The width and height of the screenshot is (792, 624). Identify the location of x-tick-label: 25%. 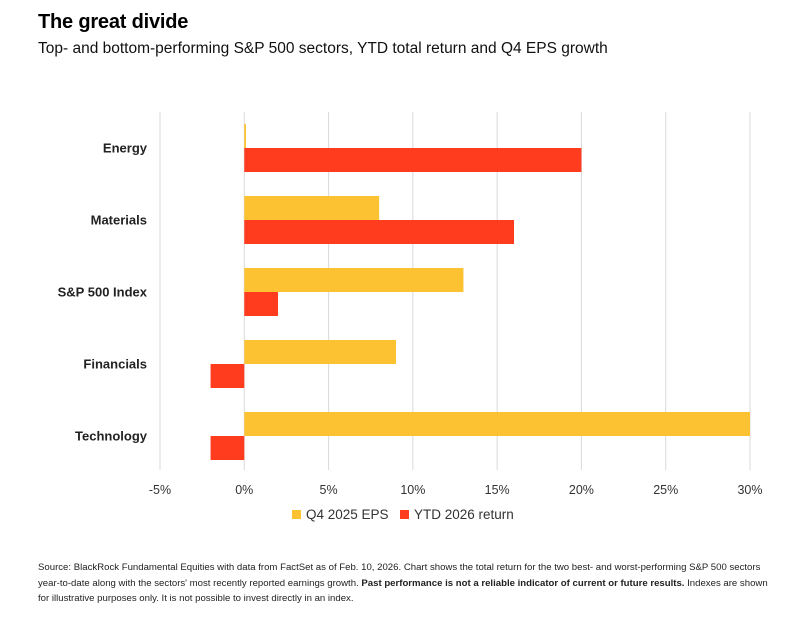
(665, 490).